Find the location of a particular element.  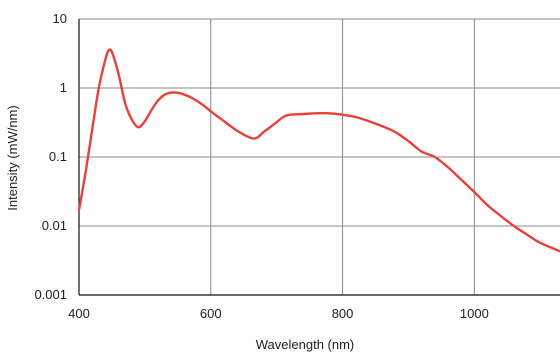

x-tick-label-800: 800 is located at coordinates (343, 313).